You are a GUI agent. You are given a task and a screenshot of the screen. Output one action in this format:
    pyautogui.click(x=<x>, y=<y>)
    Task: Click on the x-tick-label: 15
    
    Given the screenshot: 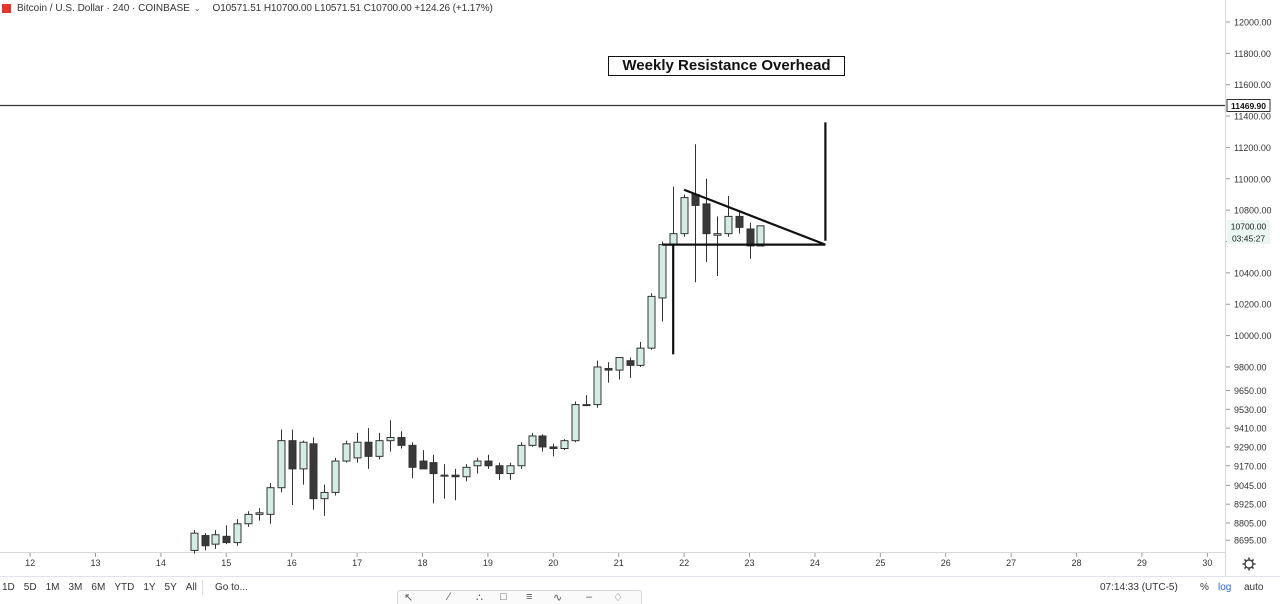 What is the action you would take?
    pyautogui.click(x=226, y=563)
    